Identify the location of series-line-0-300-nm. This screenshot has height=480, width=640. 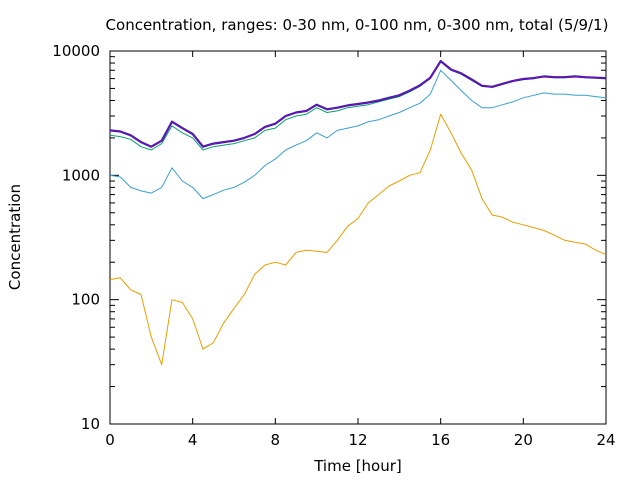
(358, 106).